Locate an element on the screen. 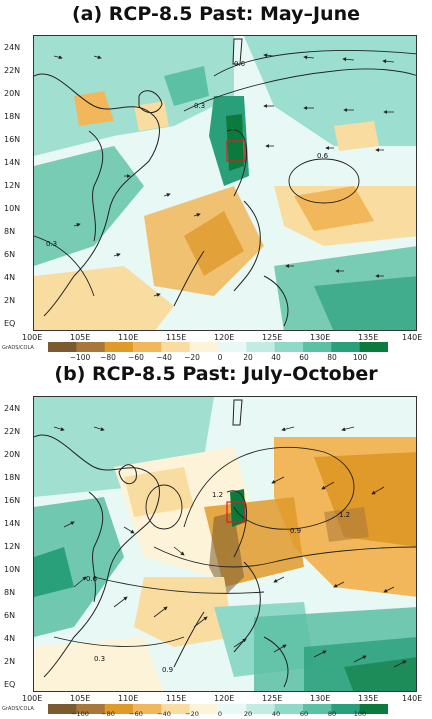 This screenshot has height=719, width=432. panel-a-contour-label: 0.3 is located at coordinates (51, 244).